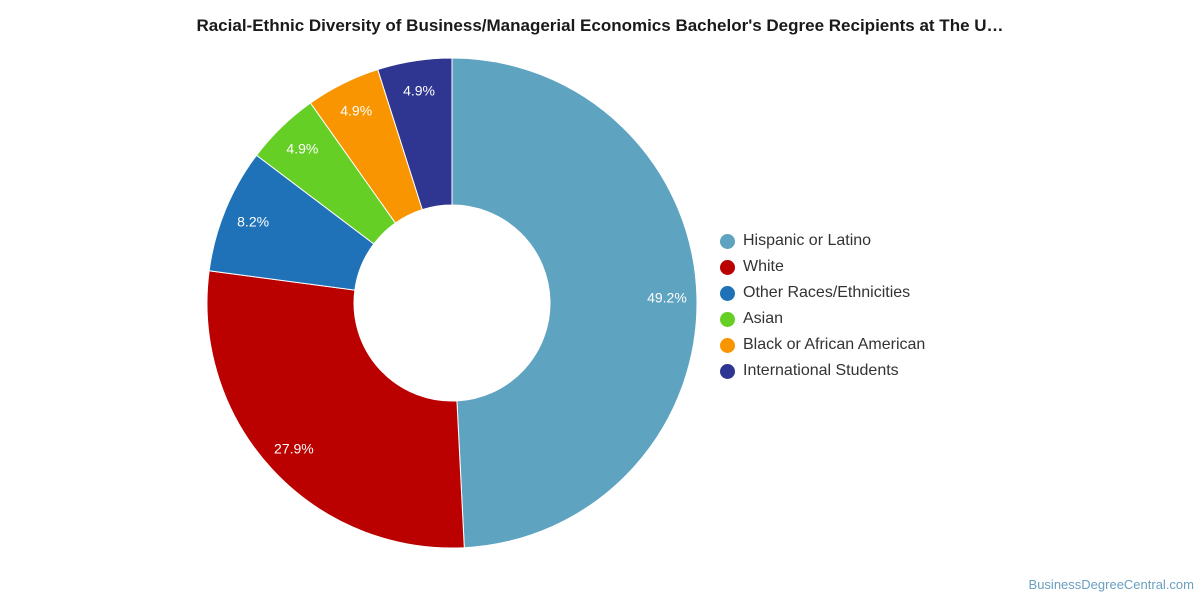  Describe the element at coordinates (834, 344) in the screenshot. I see `legend-label: Black or African American` at that location.